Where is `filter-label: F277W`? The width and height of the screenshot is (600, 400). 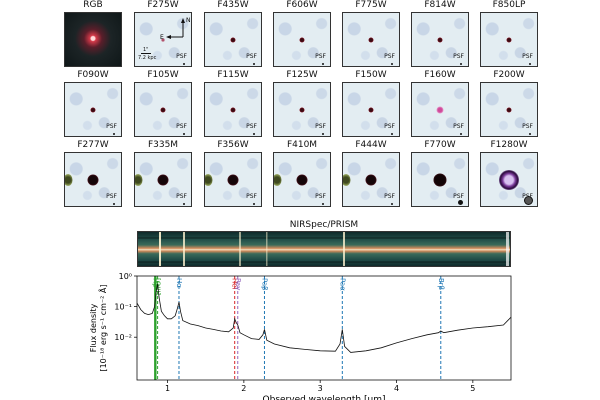 filter-label: F277W is located at coordinates (93, 145).